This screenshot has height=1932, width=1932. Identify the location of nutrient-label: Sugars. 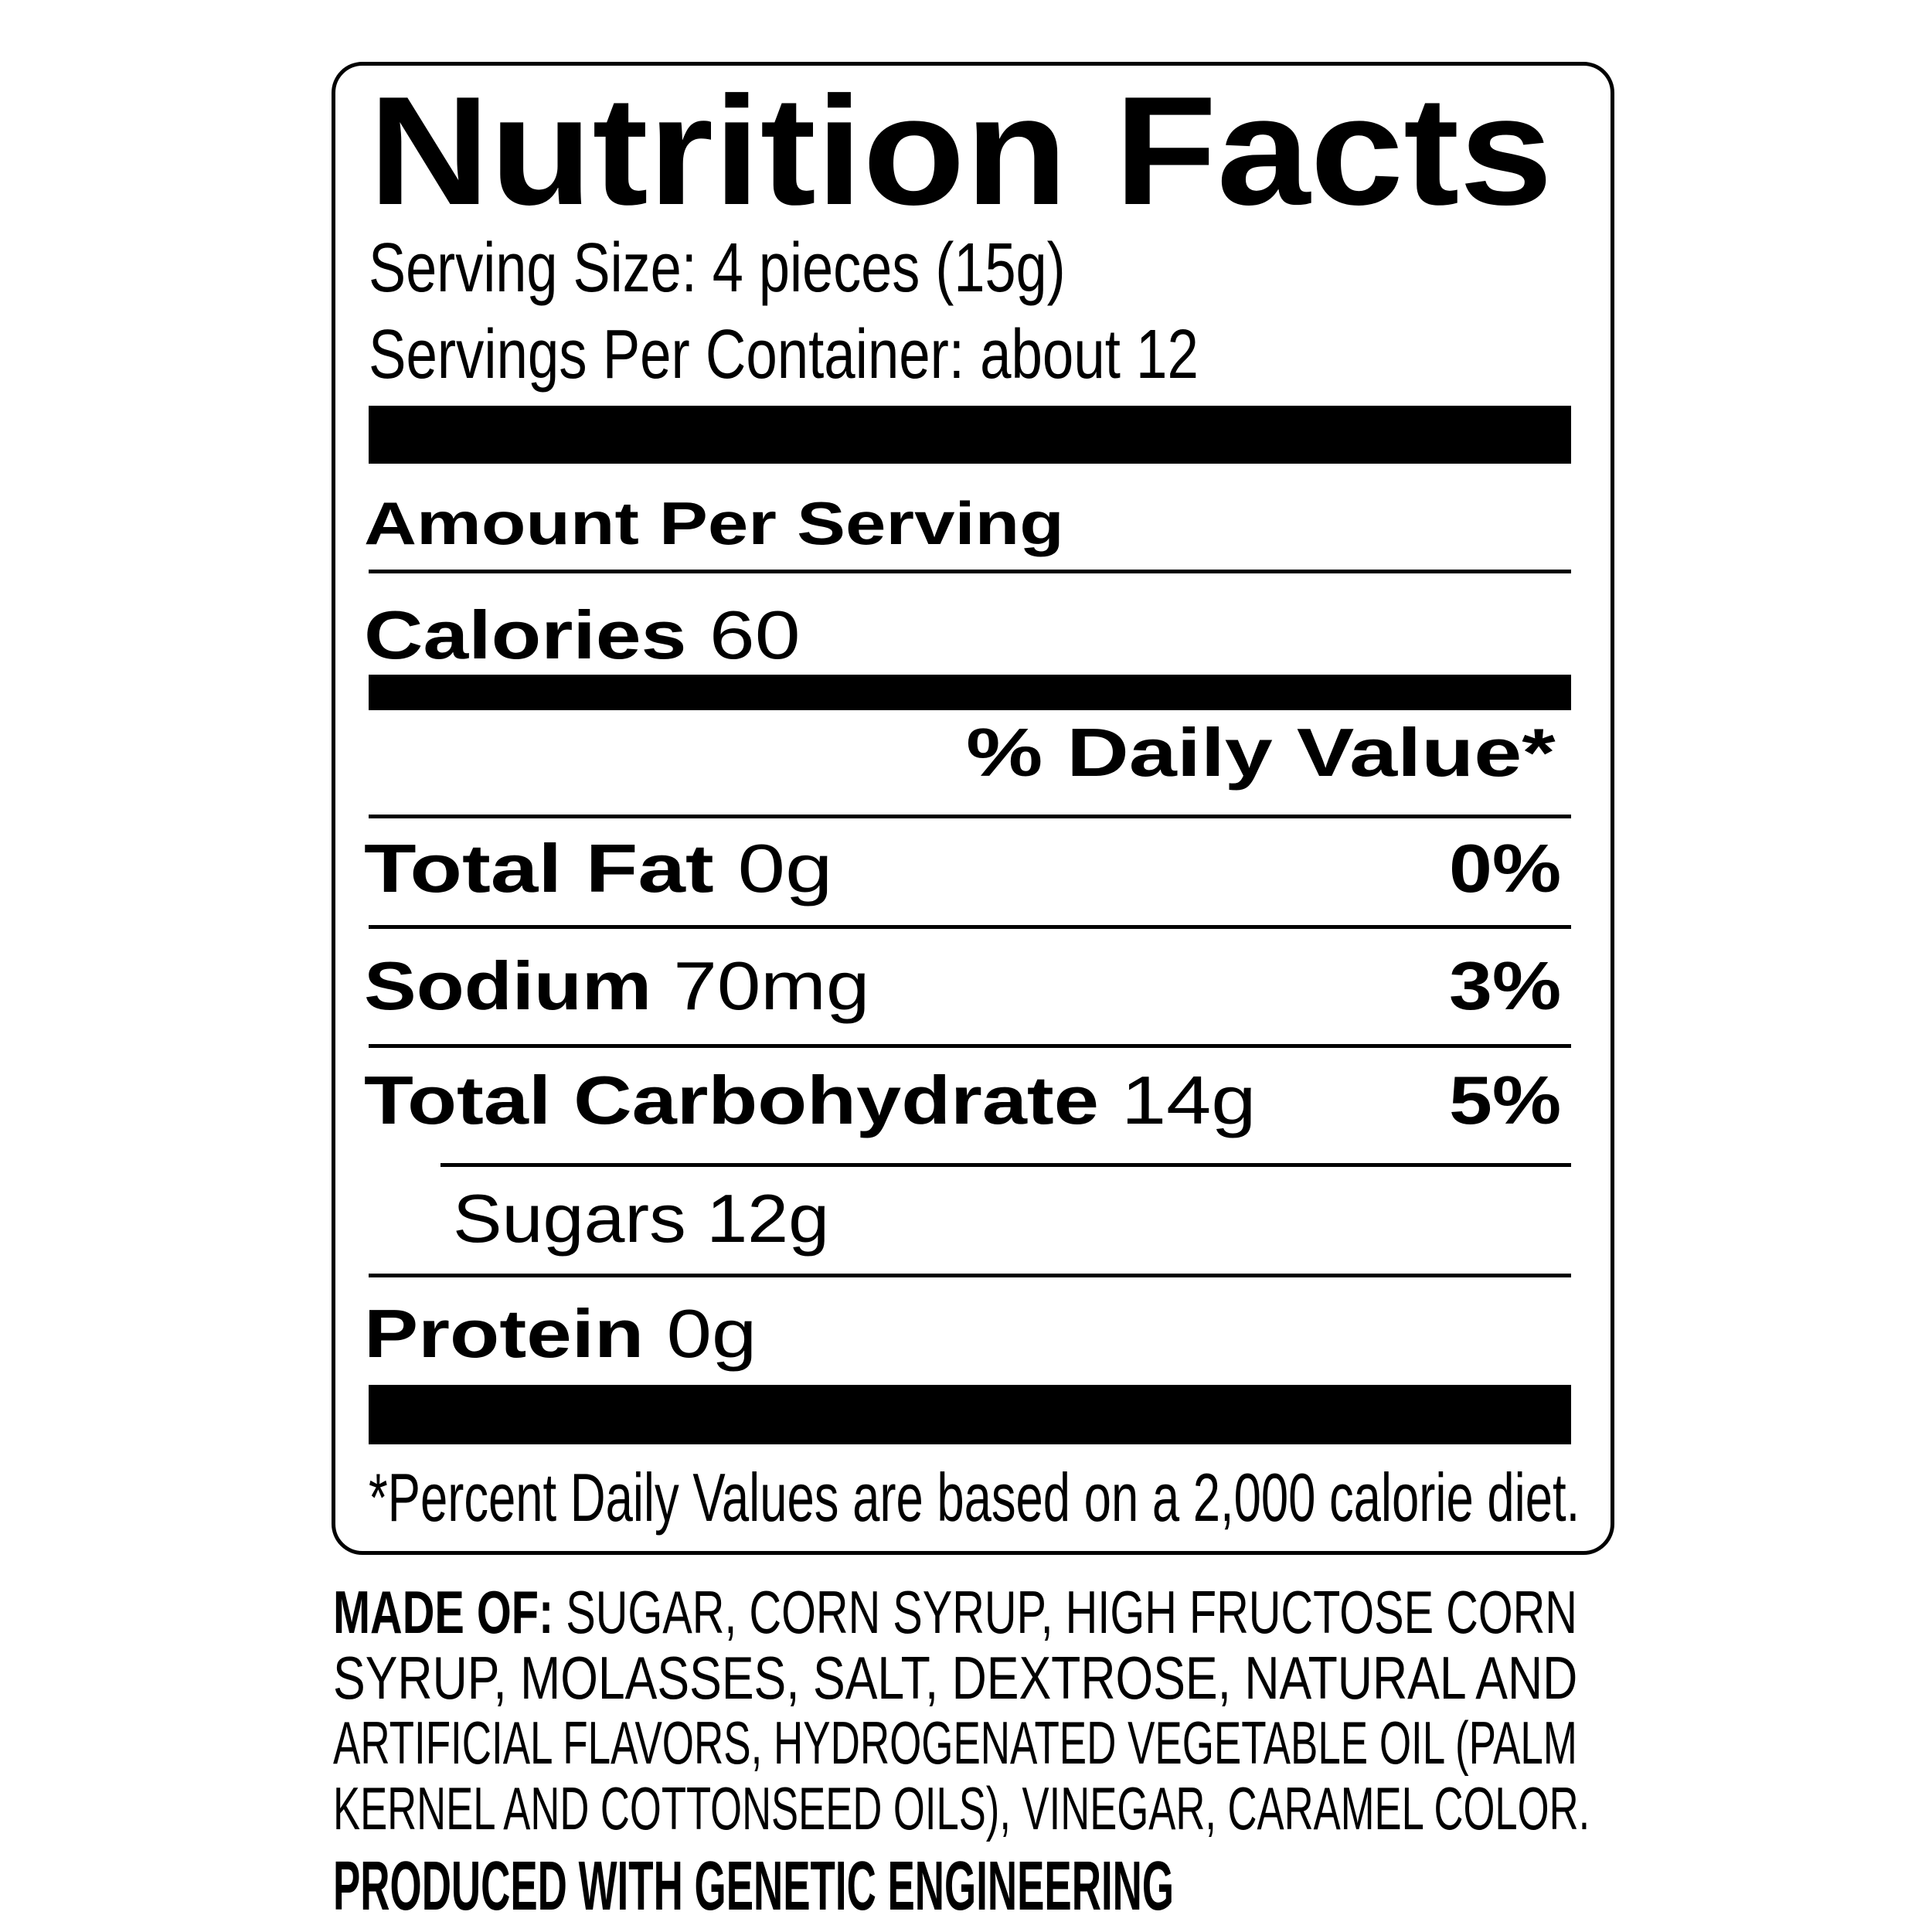
(570, 1219).